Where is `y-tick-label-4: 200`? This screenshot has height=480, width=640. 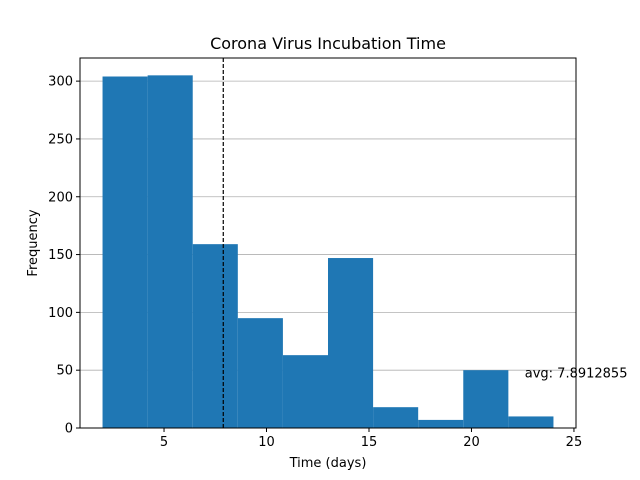
y-tick-label-4: 200 is located at coordinates (60, 197).